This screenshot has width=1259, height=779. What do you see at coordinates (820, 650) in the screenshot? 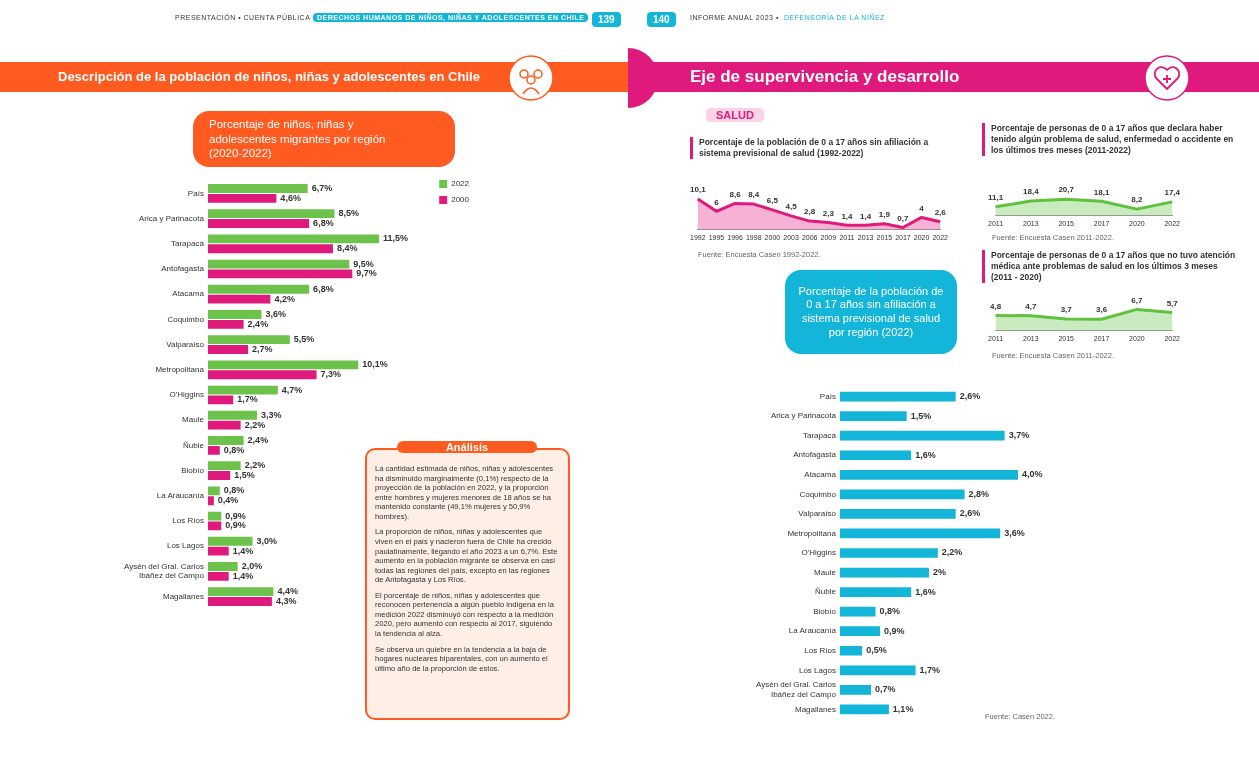
I see `y-tick-label: Los Ríos` at bounding box center [820, 650].